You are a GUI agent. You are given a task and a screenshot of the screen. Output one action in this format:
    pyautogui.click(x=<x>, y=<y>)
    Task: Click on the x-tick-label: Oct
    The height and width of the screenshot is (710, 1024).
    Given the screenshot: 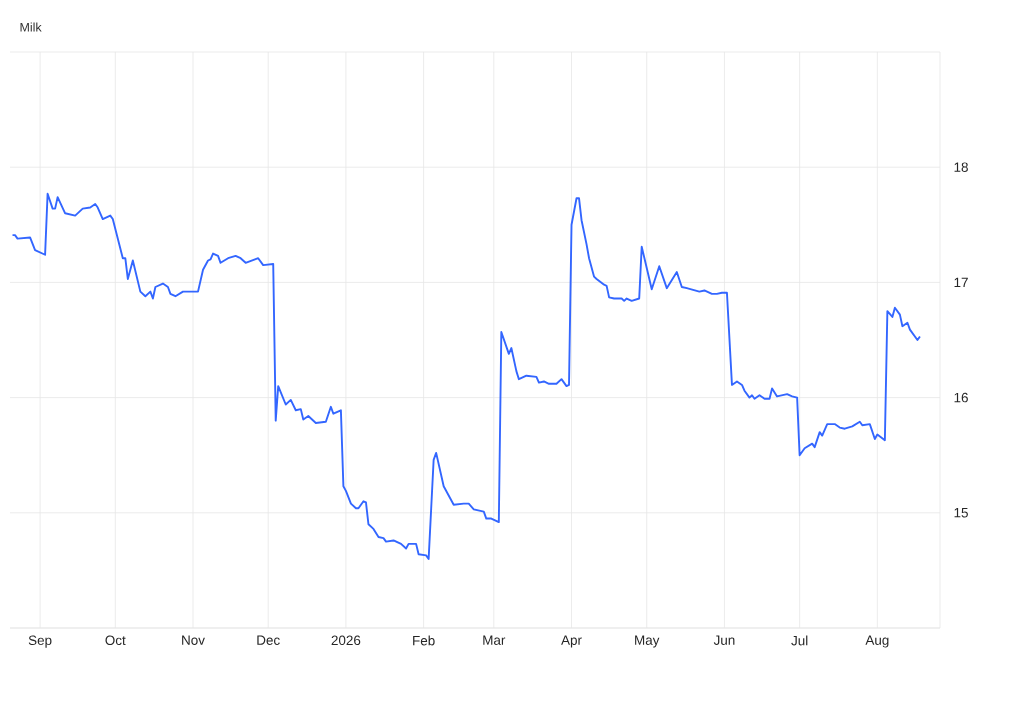 What is the action you would take?
    pyautogui.click(x=115, y=640)
    